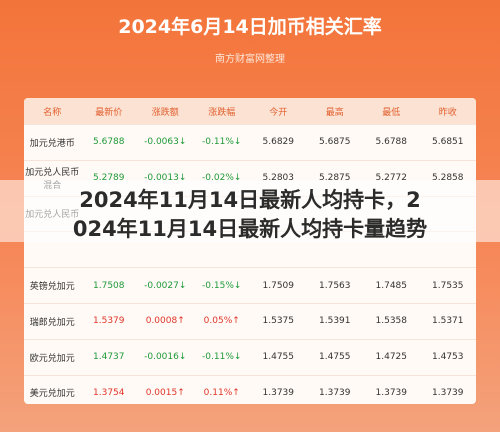 This screenshot has height=432, width=500. What do you see at coordinates (108, 357) in the screenshot?
I see `cell: 1.4737` at bounding box center [108, 357].